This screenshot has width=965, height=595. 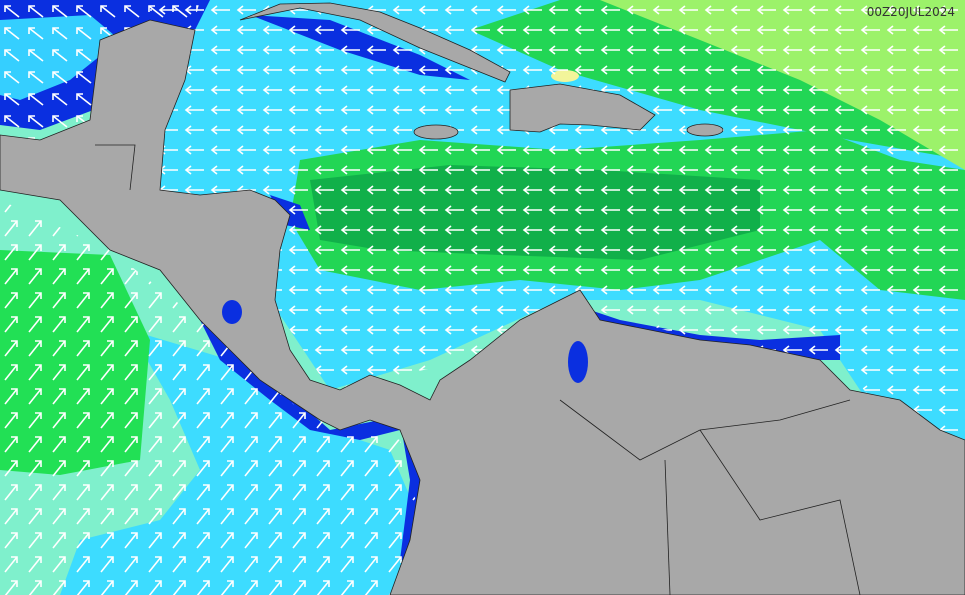 I want to click on cuba, so click(x=375, y=42).